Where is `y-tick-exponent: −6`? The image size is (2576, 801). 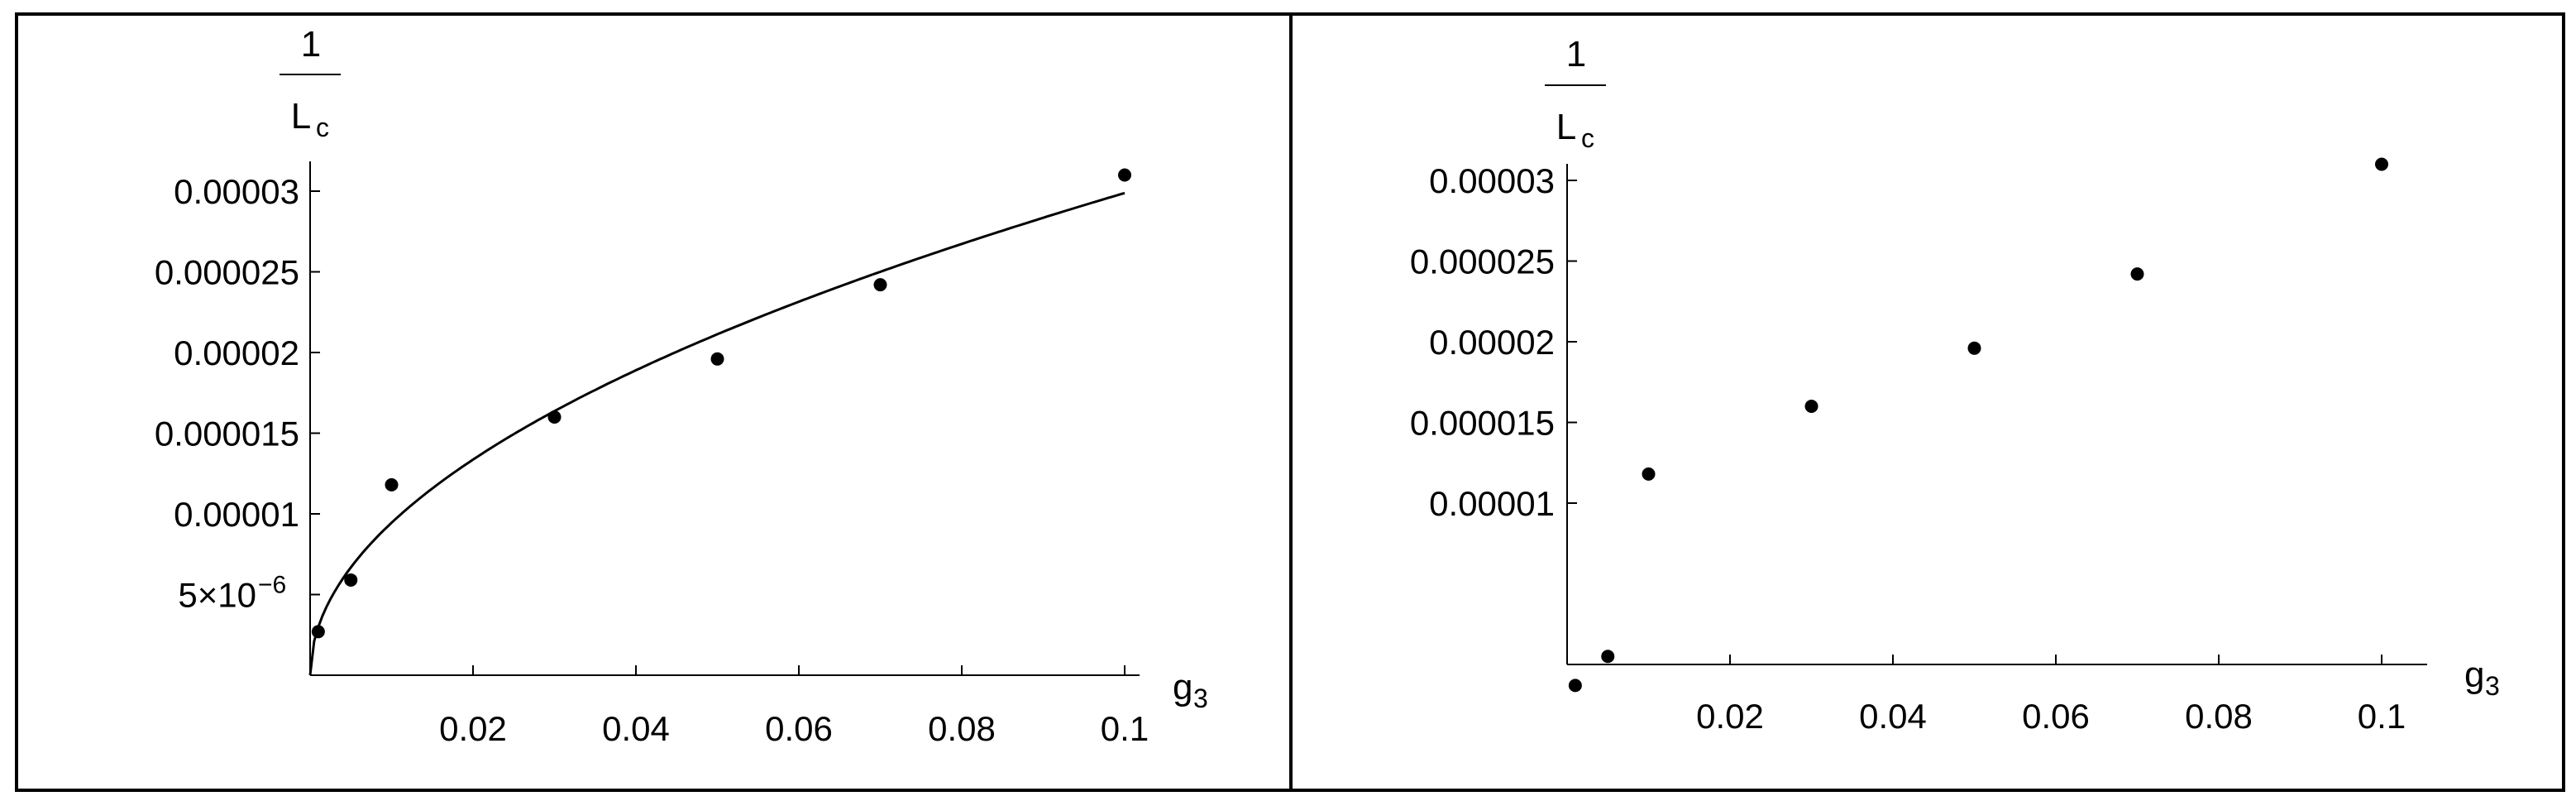 y-tick-exponent: −6 is located at coordinates (272, 585).